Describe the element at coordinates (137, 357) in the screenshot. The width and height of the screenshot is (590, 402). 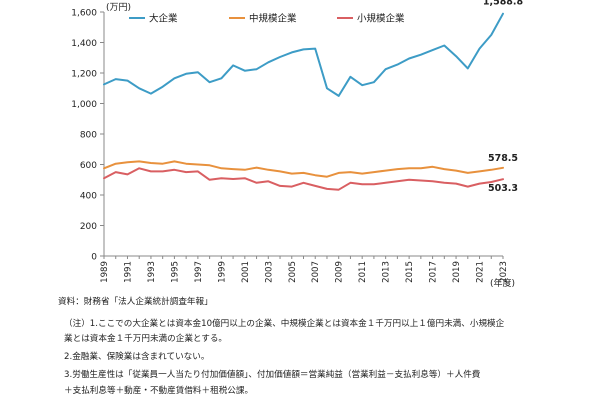
I see `footnote-2: 2.金融業、保険業は含まれていない。` at that location.